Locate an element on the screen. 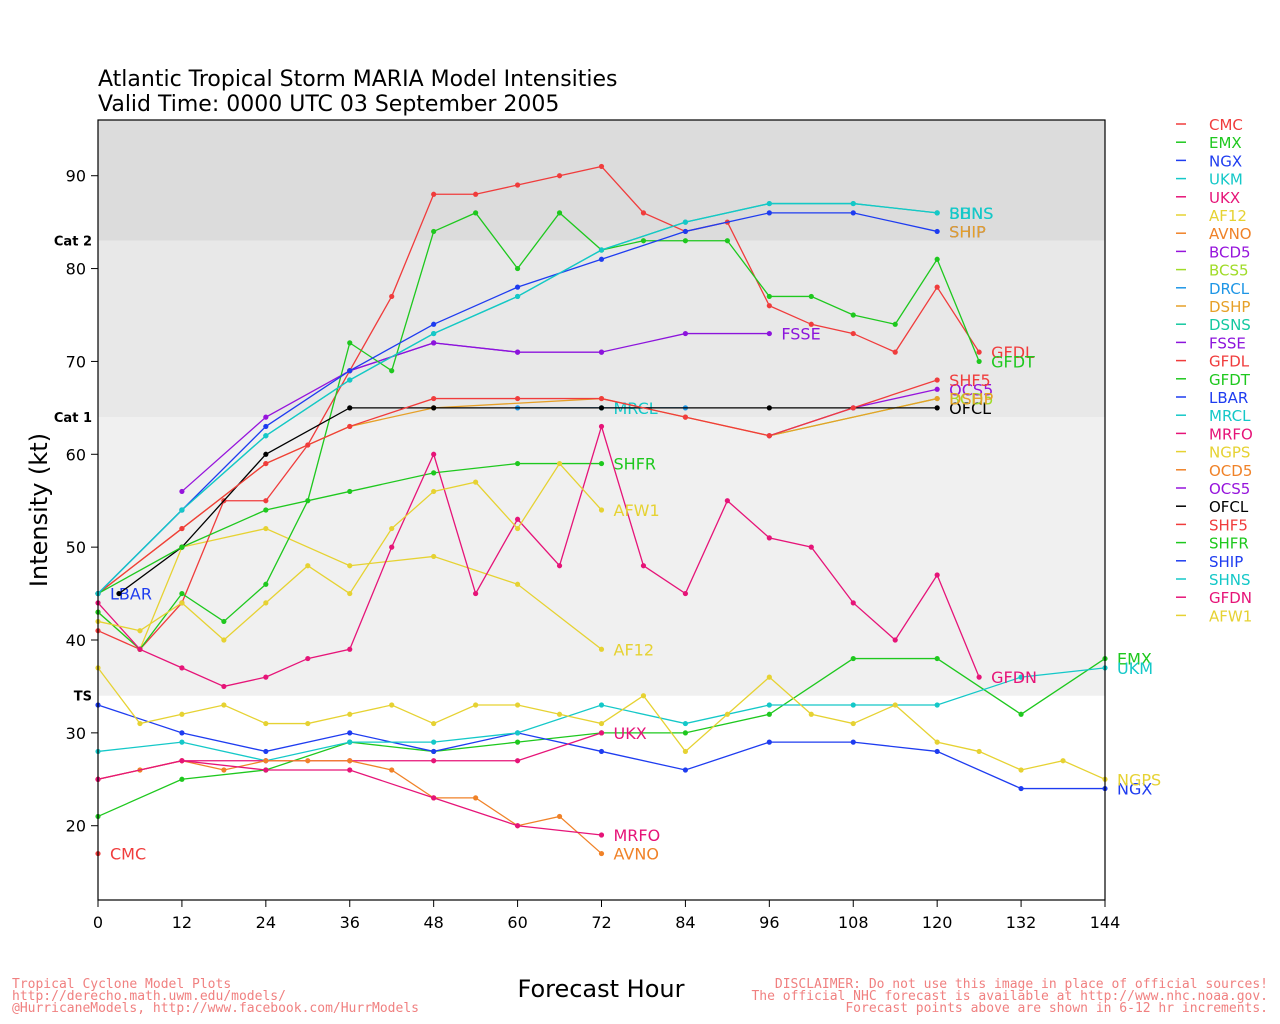 The image size is (1280, 1024). legend-entry-bcd5: BCD5 is located at coordinates (1230, 252).